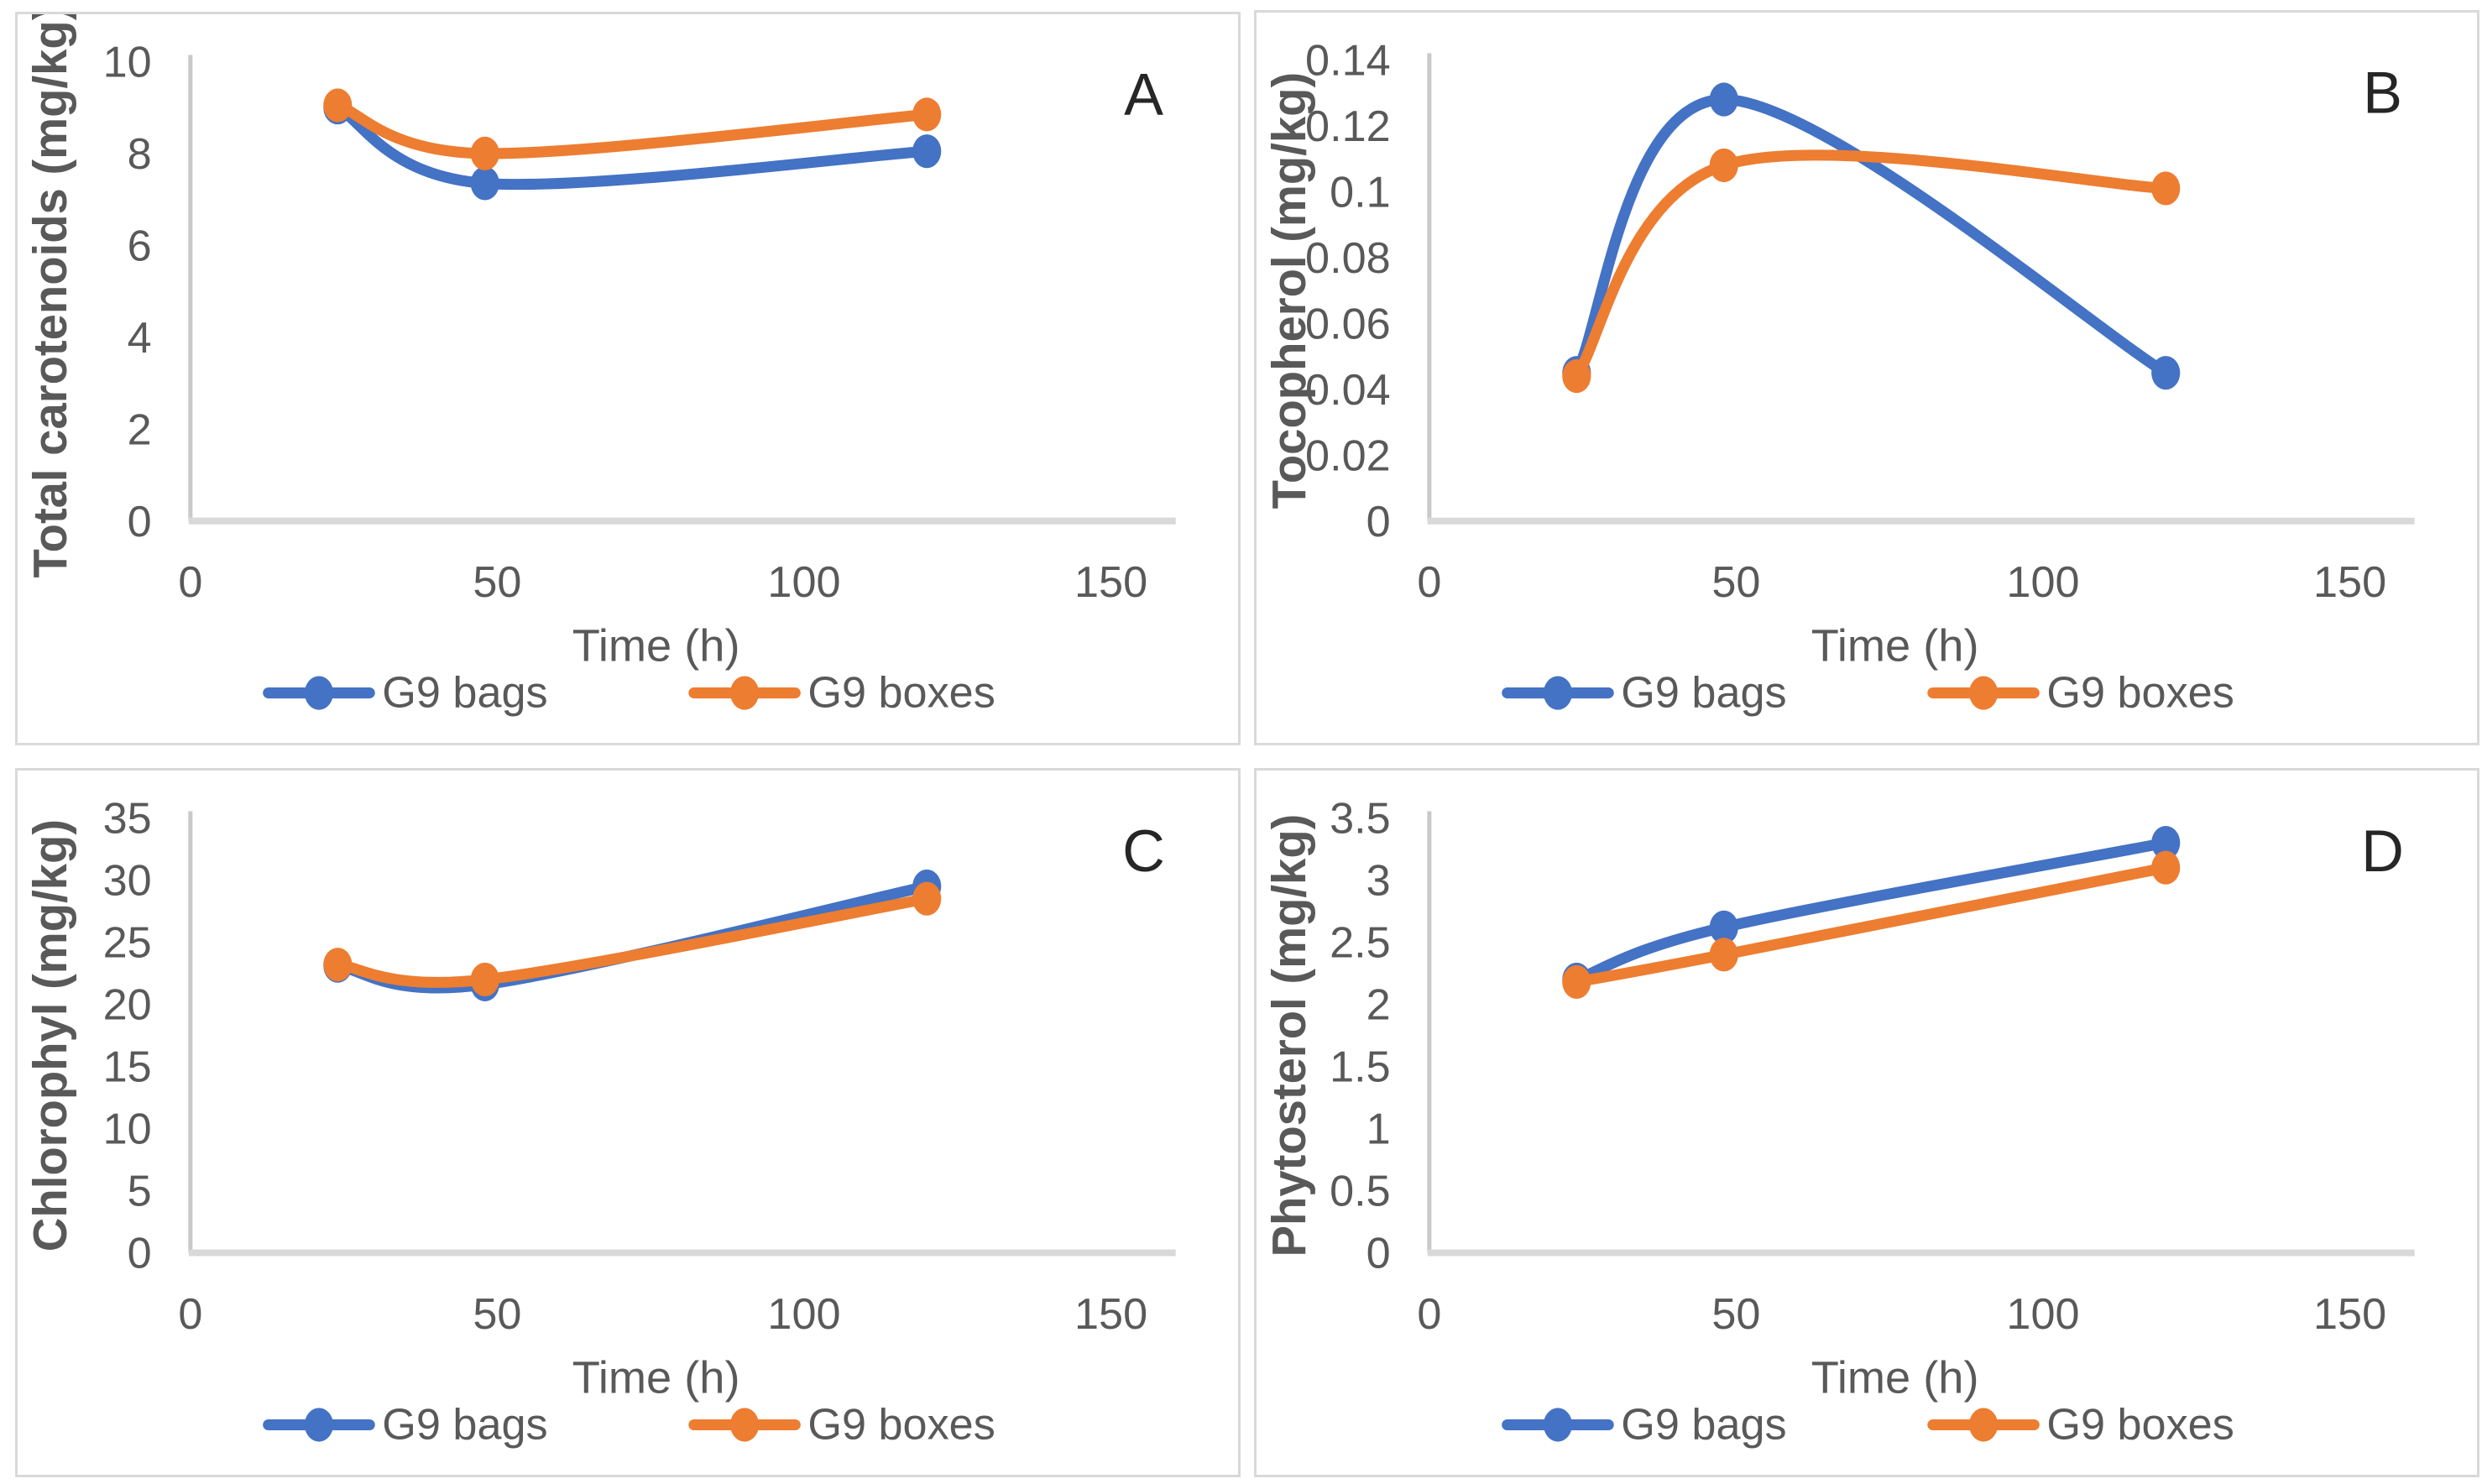 The image size is (2482, 1484). Describe the element at coordinates (1379, 1129) in the screenshot. I see `y-tick-label: 1` at that location.